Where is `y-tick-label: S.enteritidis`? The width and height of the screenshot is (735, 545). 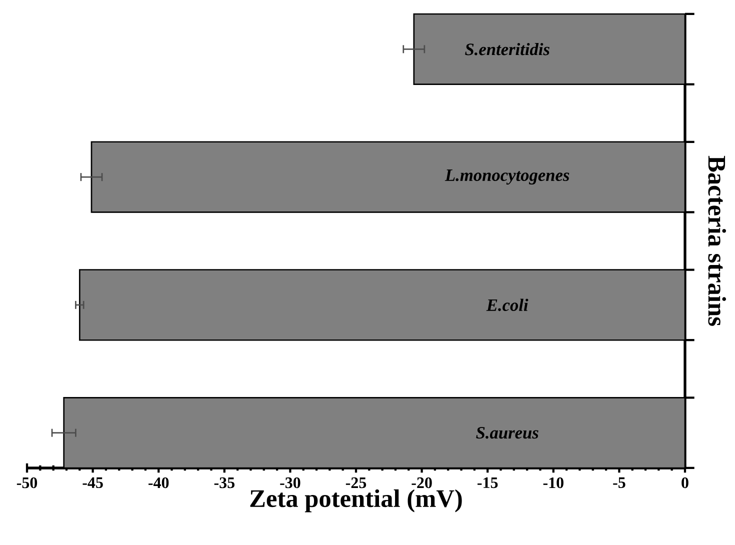 y-tick-label: S.enteritidis is located at coordinates (507, 49).